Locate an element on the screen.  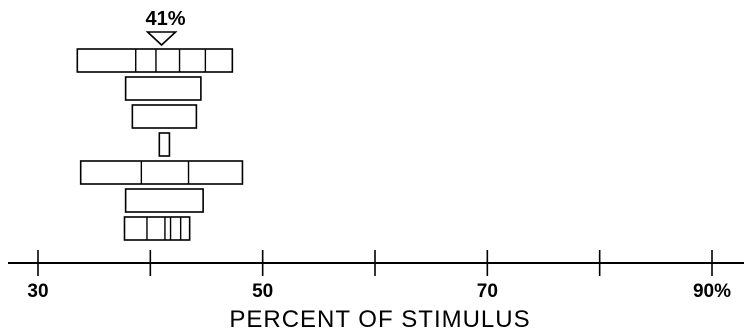
x-axis-ticks is located at coordinates (375, 263).